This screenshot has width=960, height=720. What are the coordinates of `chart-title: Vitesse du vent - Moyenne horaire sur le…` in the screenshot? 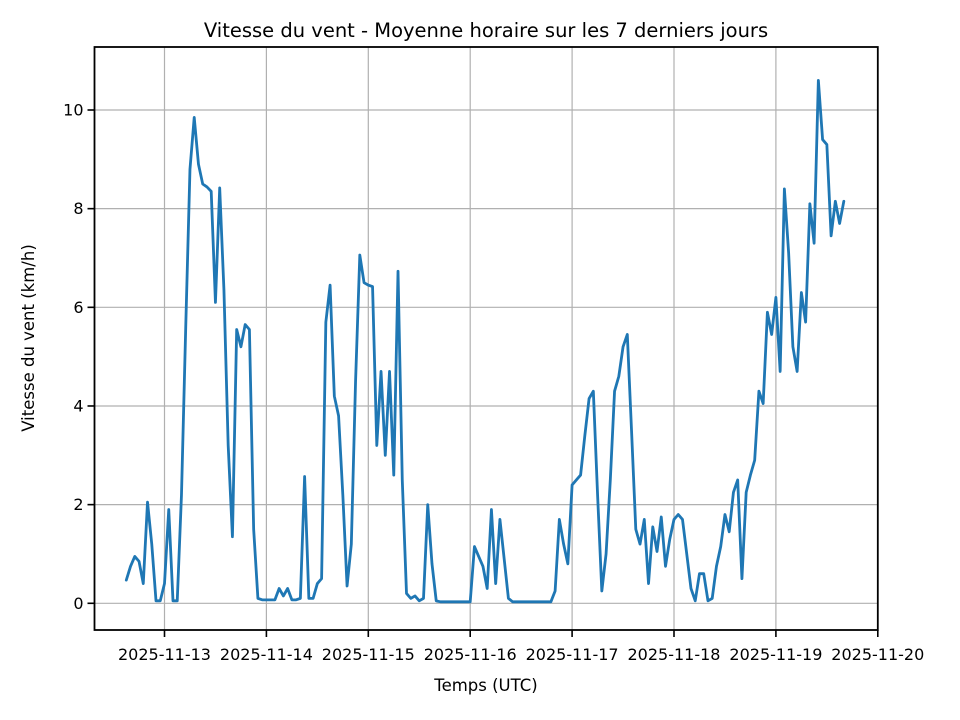 It's located at (486, 30).